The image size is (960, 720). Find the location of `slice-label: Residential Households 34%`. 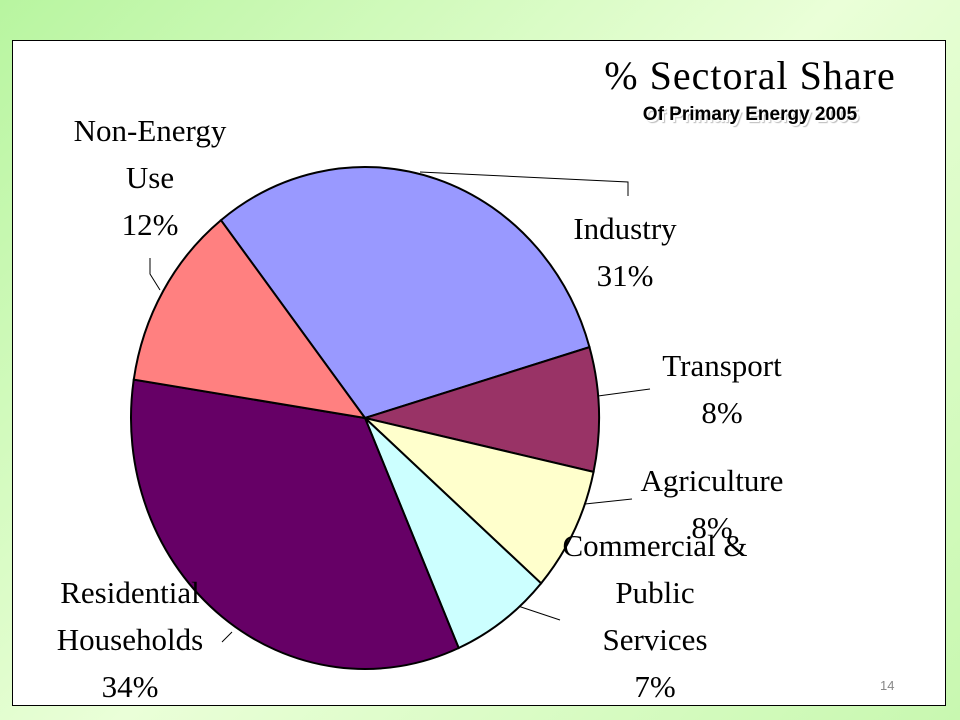

slice-label: Residential Households 34% is located at coordinates (130, 639).